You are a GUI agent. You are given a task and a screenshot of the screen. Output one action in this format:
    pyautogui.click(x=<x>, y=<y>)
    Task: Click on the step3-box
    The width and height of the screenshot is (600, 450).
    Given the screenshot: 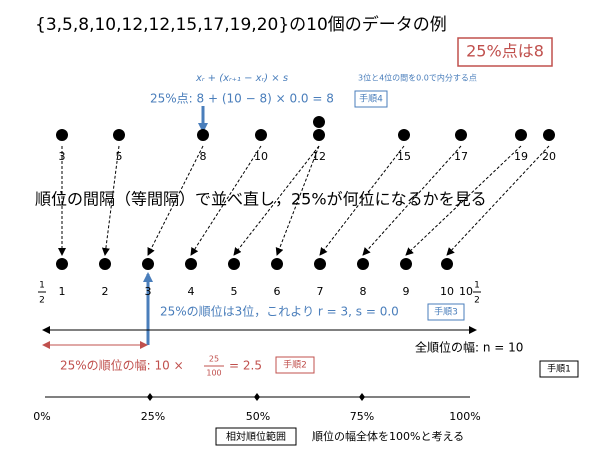 What is the action you would take?
    pyautogui.click(x=446, y=312)
    